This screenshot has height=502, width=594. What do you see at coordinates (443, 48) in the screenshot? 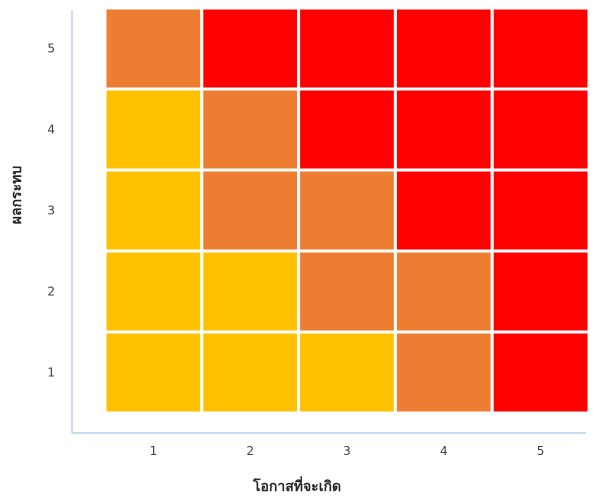
I see `heatmap-cell-y5-x4` at bounding box center [443, 48].